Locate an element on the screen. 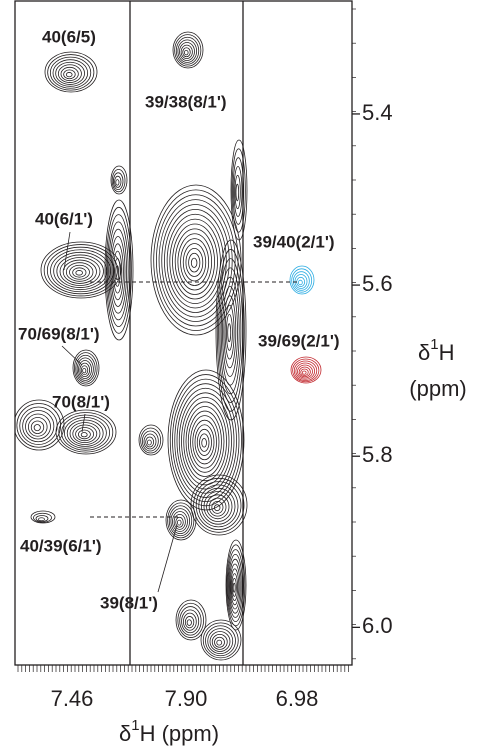  peak-label: 39/69(2/1') is located at coordinates (299, 340).